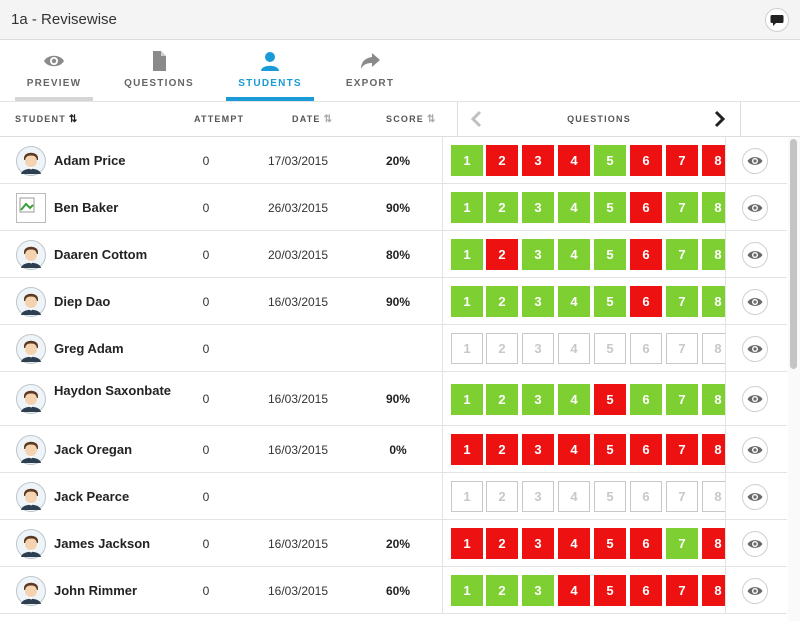  Describe the element at coordinates (96, 590) in the screenshot. I see `student-name: John Rimmer` at that location.